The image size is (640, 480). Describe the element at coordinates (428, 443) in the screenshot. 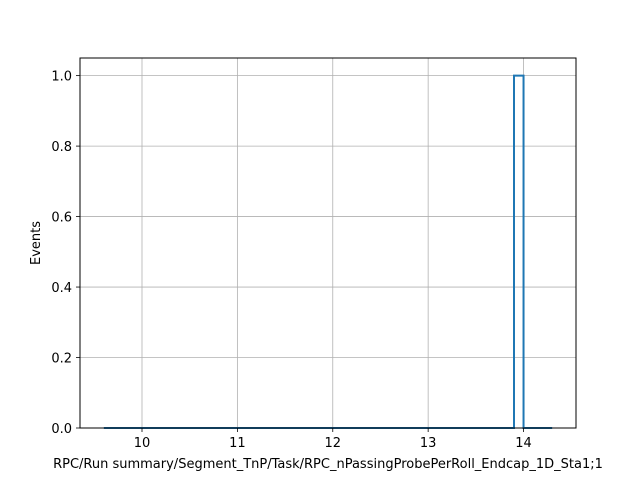

I see `x-tick-label: 13` at that location.